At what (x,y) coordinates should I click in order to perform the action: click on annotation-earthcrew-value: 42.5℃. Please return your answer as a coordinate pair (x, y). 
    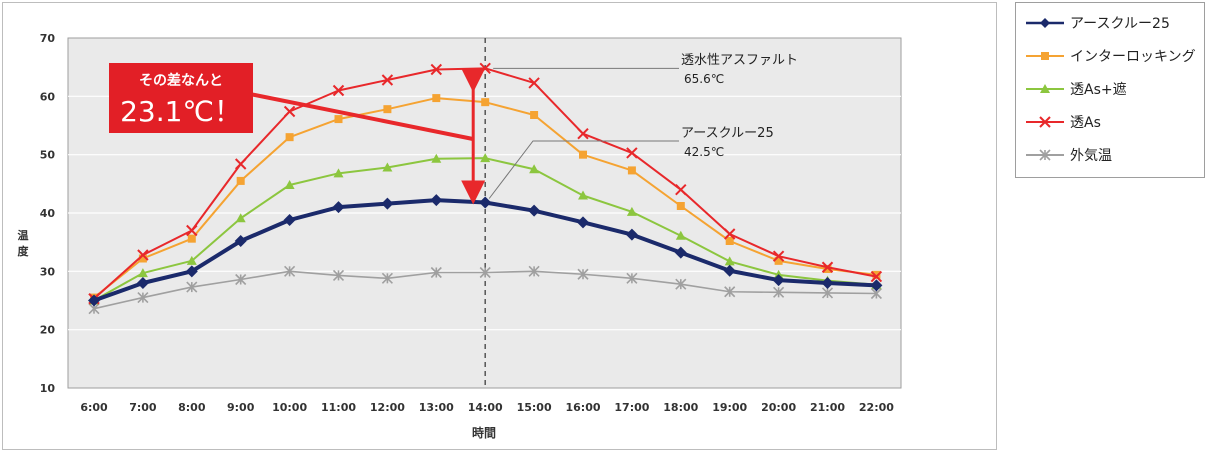
    Looking at the image, I should click on (704, 152).